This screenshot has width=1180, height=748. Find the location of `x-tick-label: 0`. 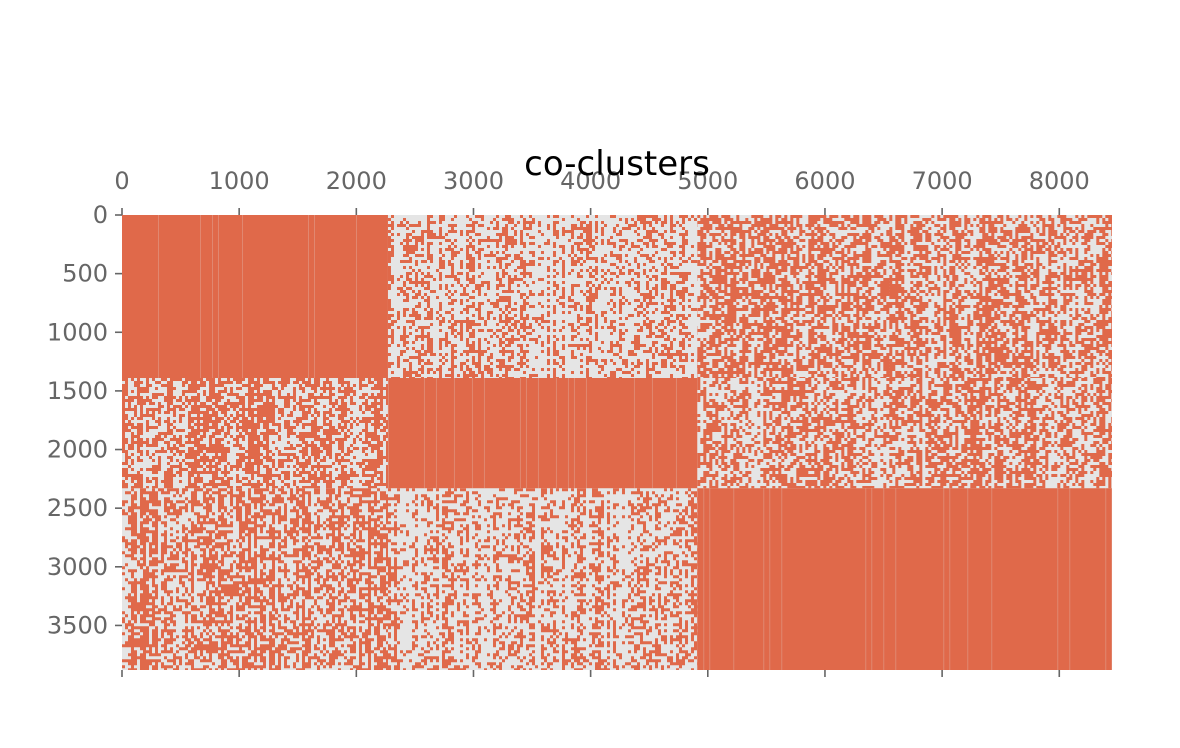

x-tick-label: 0 is located at coordinates (121, 181).